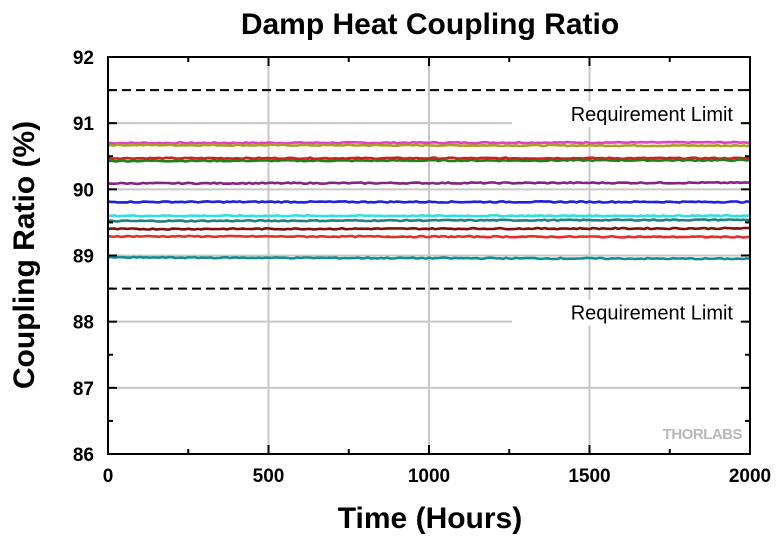 This screenshot has height=537, width=780. I want to click on y-tick-label: 92, so click(83, 58).